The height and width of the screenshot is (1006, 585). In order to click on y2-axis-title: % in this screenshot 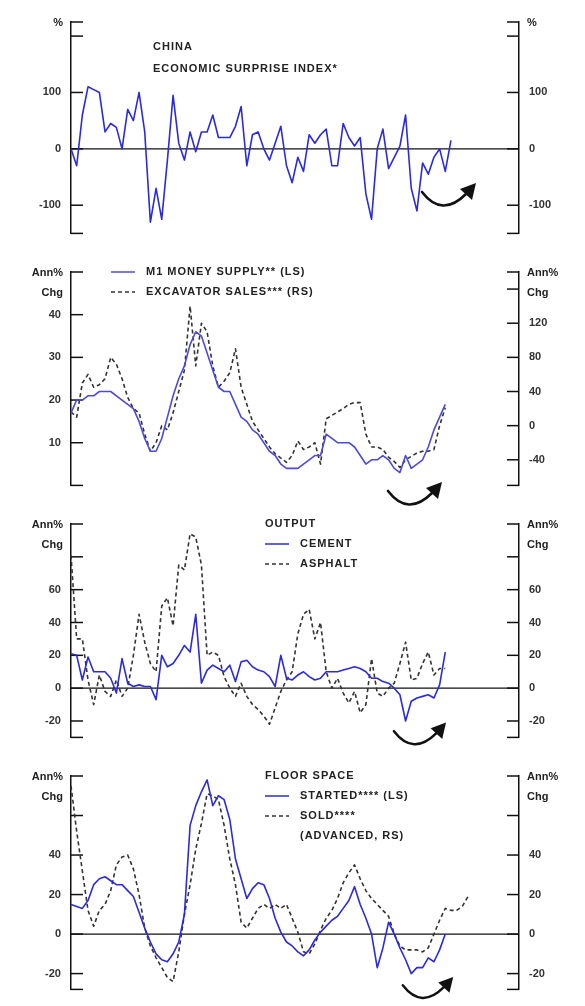, I will do `click(532, 22)`.